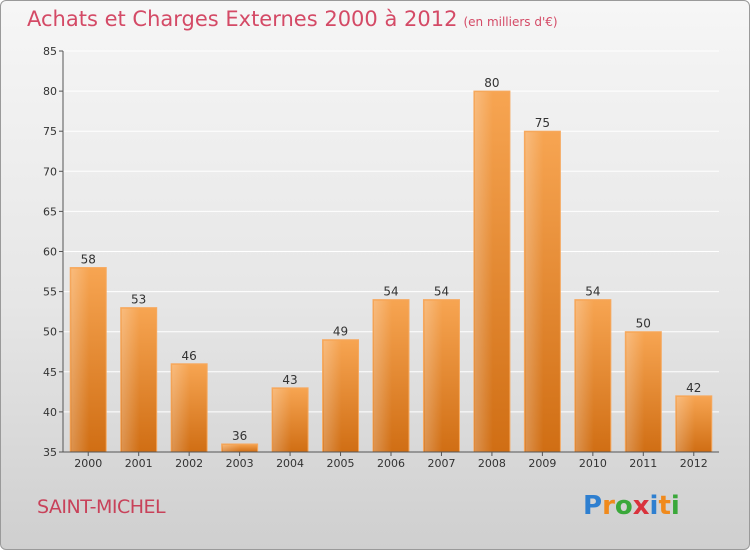 This screenshot has height=550, width=750. What do you see at coordinates (50, 332) in the screenshot?
I see `y-tick-label: 50` at bounding box center [50, 332].